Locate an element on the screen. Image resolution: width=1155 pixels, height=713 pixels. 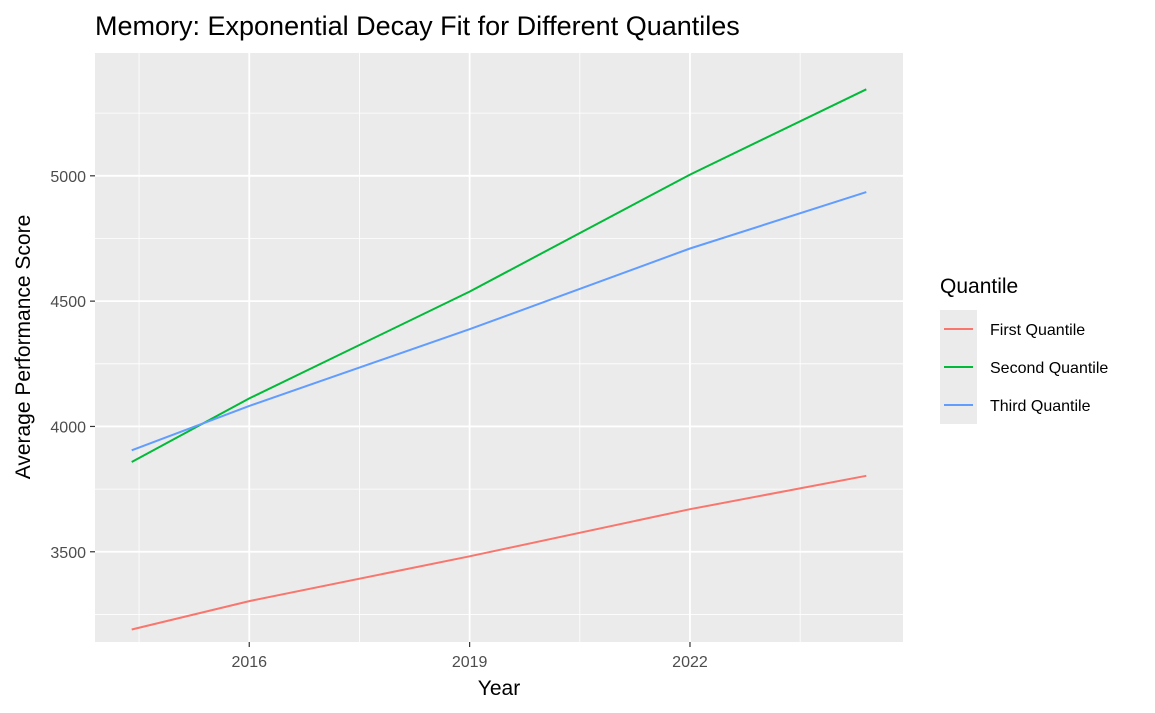
y-tick-label: 4500 is located at coordinates (68, 302).